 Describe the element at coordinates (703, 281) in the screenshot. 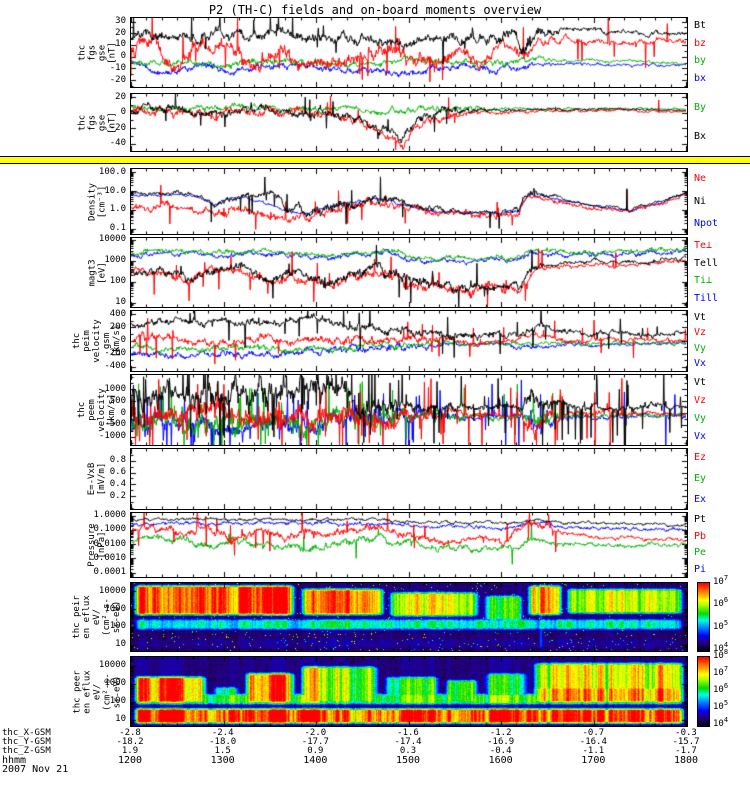

I see `trace-label-Ti: Ti⊥` at that location.